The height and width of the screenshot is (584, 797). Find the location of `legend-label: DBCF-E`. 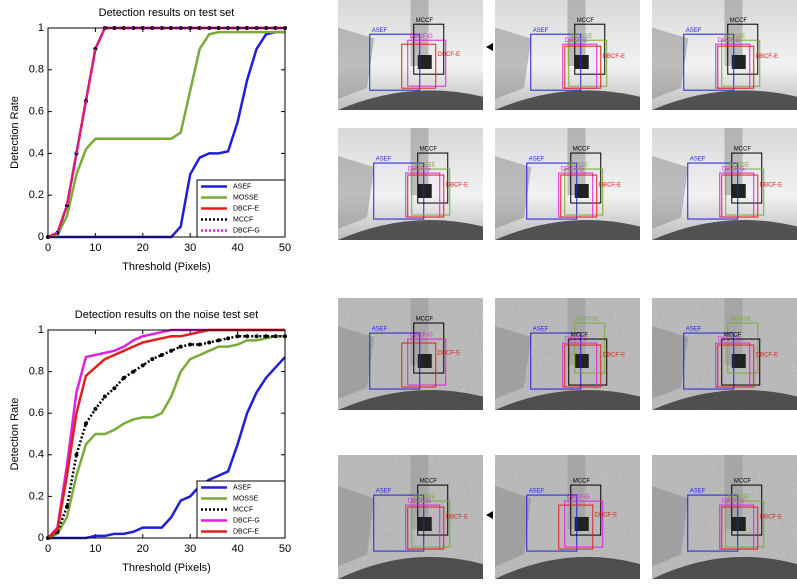

legend-label: DBCF-E is located at coordinates (246, 531).